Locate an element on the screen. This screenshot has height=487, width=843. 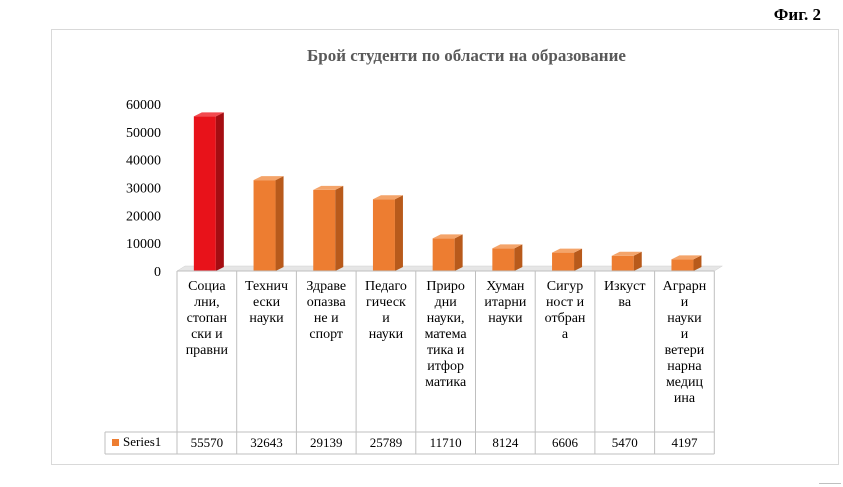
category-label: Сигур ност и отбран а is located at coordinates (565, 310).